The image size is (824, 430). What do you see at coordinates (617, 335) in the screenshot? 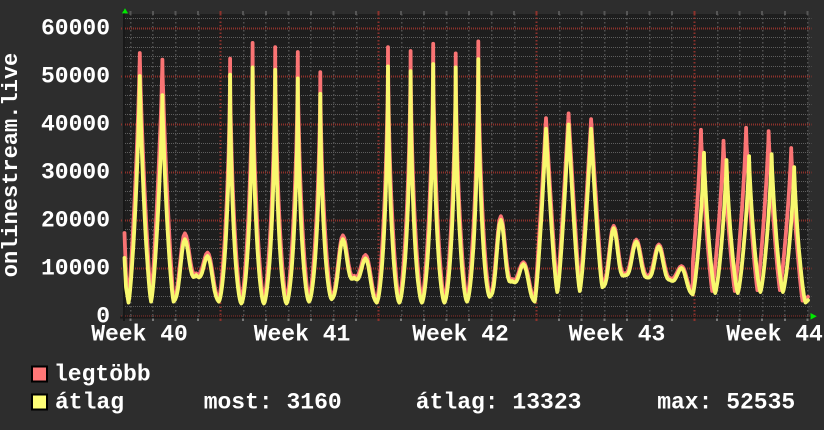
I see `svg-text: Week 43` at bounding box center [617, 335].